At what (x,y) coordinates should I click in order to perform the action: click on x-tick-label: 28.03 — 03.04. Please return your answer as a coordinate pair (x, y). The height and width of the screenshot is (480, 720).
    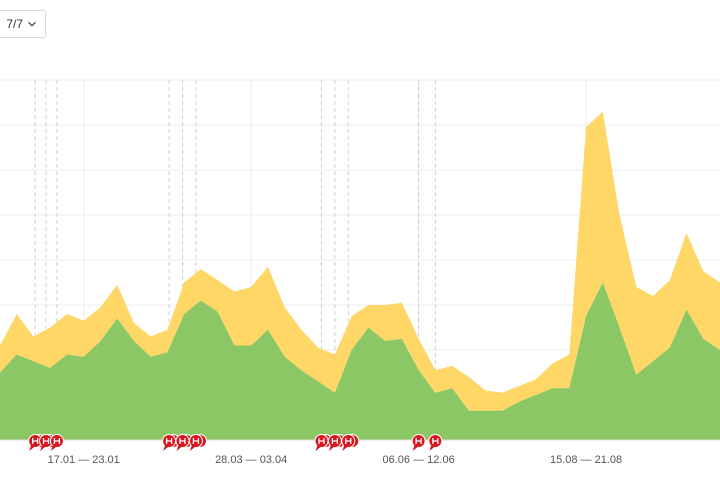
    Looking at the image, I should click on (251, 460).